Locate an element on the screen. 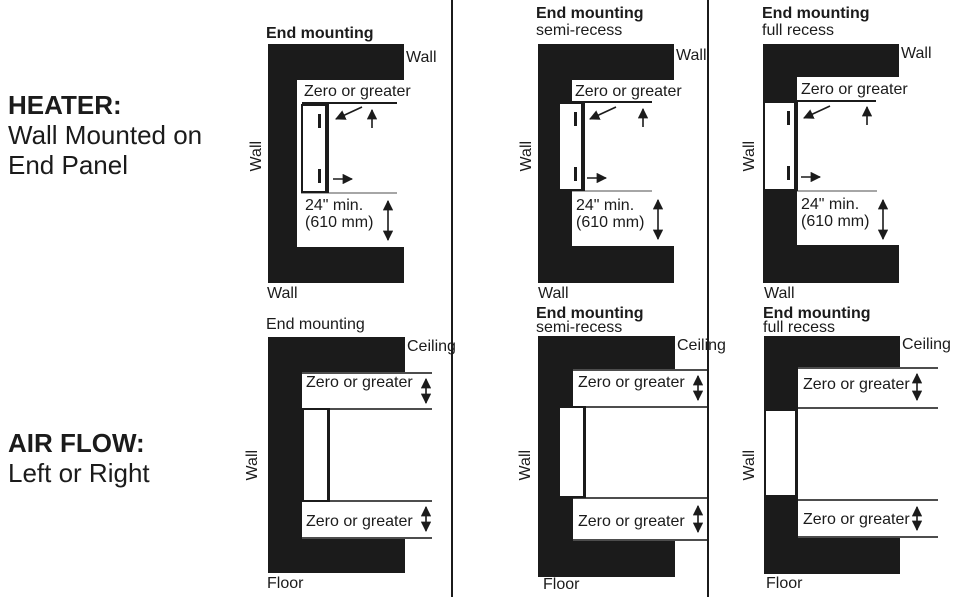  heater-subheading-2: End Panel is located at coordinates (68, 165).